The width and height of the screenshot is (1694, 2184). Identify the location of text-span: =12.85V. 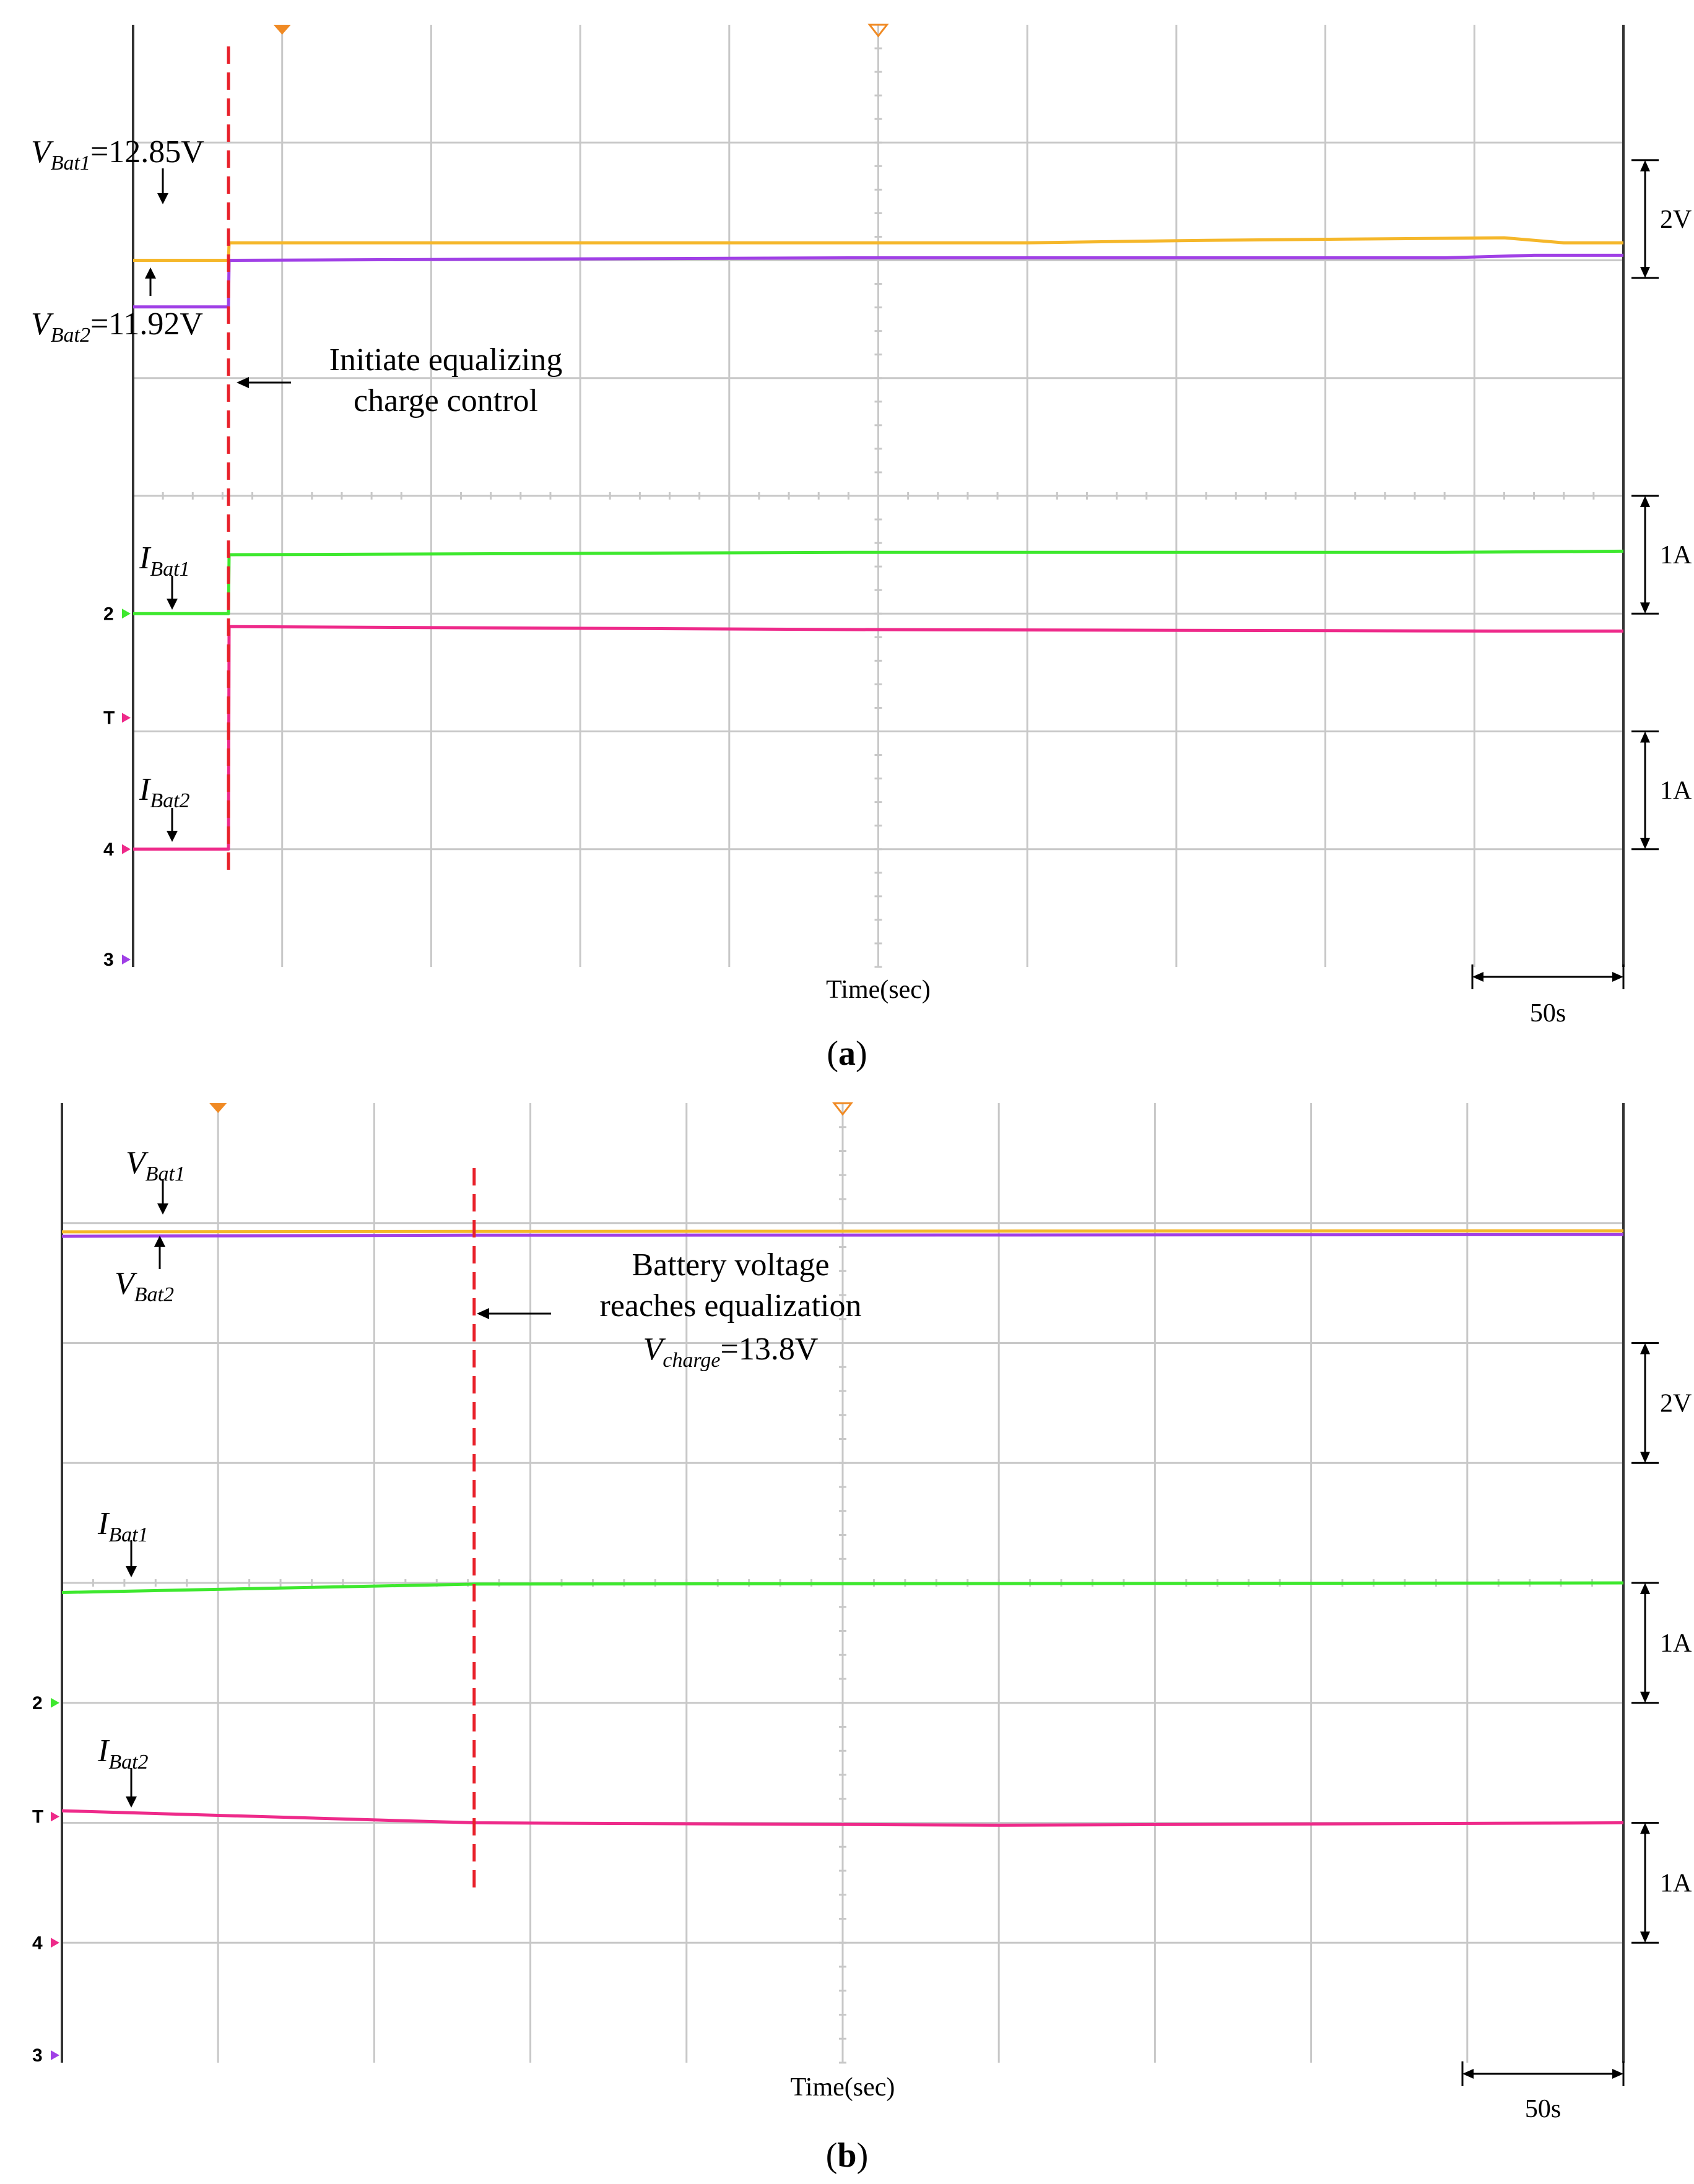
(147, 152).